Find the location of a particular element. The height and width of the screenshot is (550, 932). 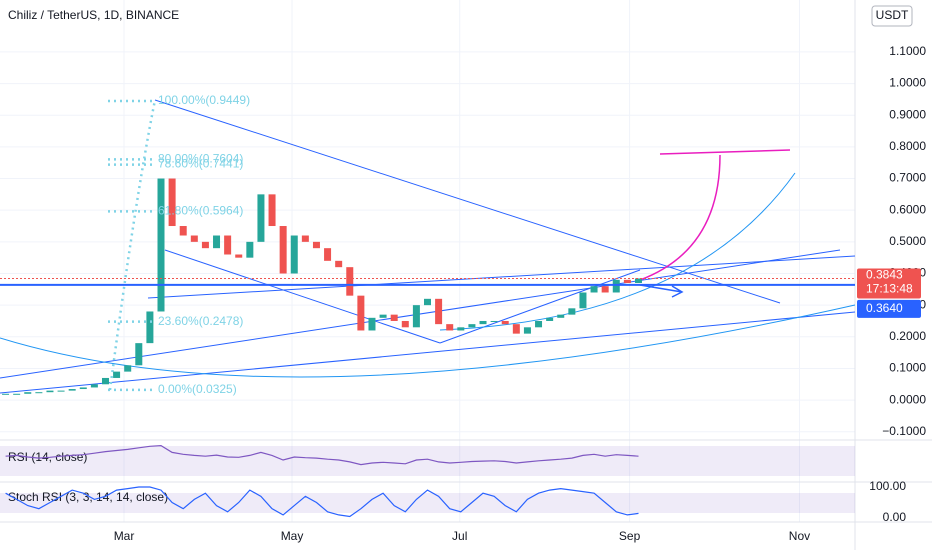

x-tick-label: Jul is located at coordinates (459, 536).